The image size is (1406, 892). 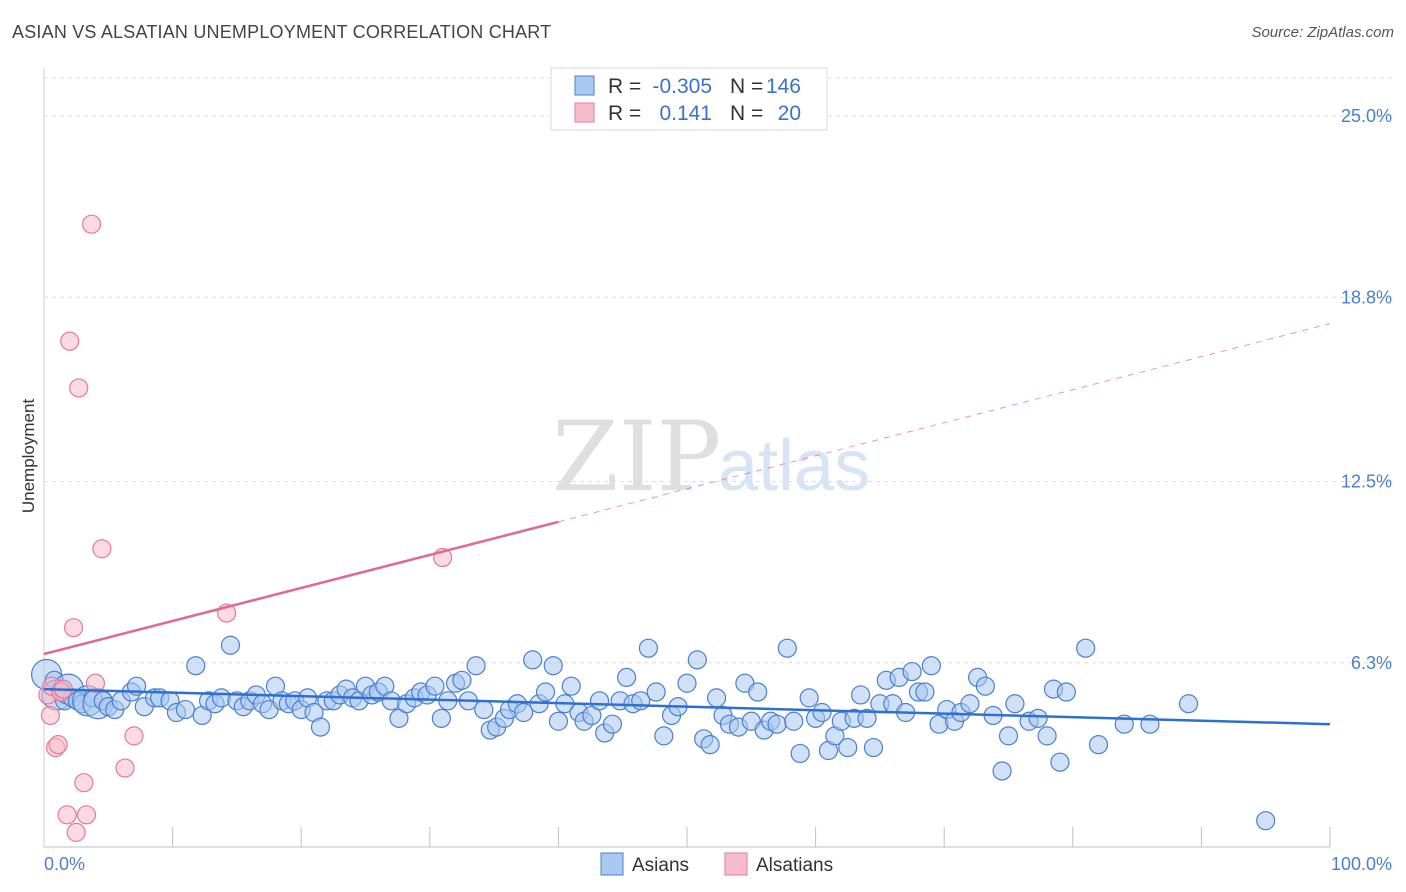 What do you see at coordinates (636, 457) in the screenshot?
I see `watermark-zip: ZIP` at bounding box center [636, 457].